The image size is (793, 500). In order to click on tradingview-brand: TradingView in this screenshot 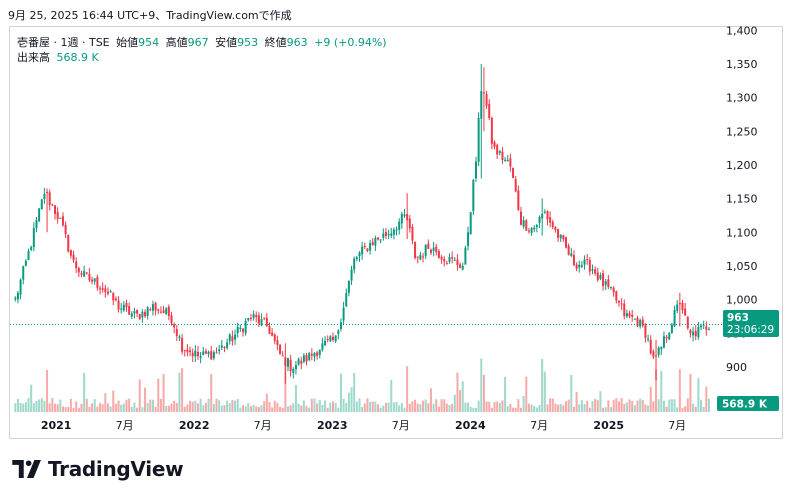, I will do `click(98, 469)`.